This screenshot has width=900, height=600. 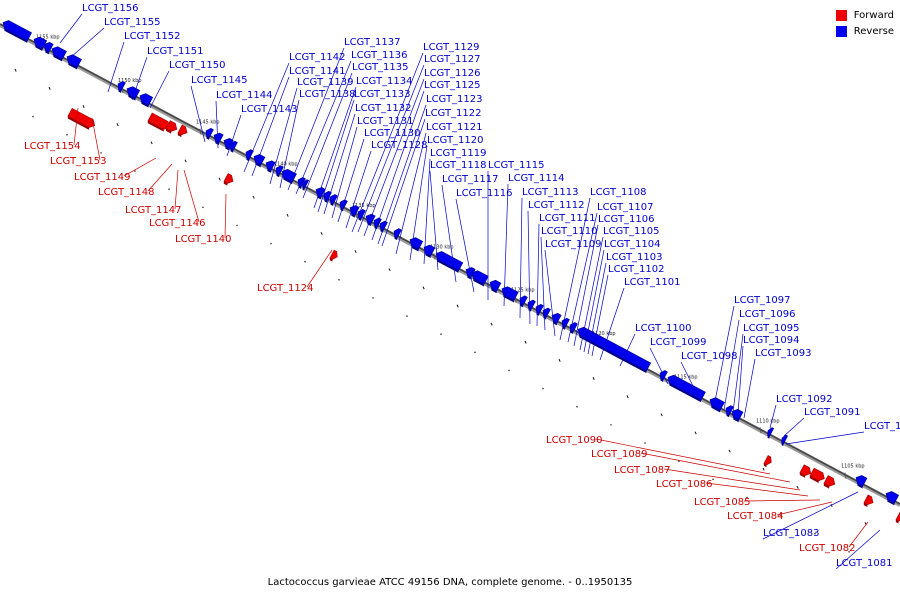 What do you see at coordinates (631, 231) in the screenshot?
I see `gene-label: LCGT_1105` at bounding box center [631, 231].